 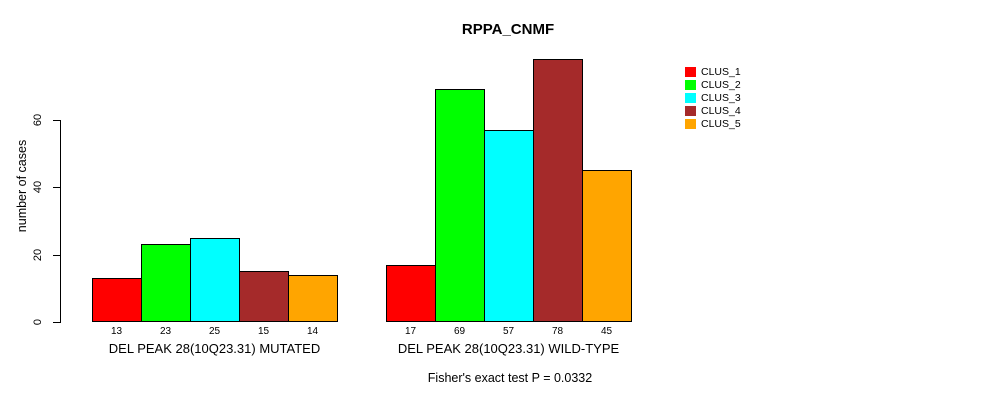 I want to click on chart-title: RPPA_CNMF, so click(x=508, y=29).